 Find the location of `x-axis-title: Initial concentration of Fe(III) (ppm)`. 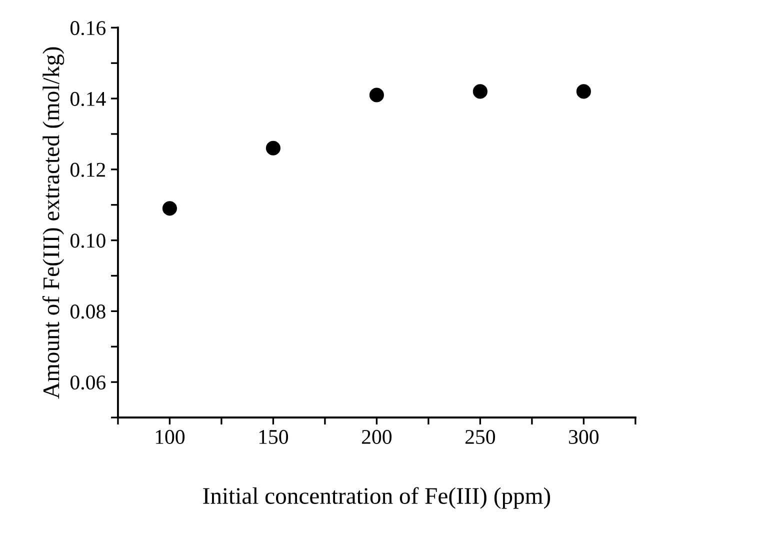

x-axis-title: Initial concentration of Fe(III) (ppm) is located at coordinates (376, 498).